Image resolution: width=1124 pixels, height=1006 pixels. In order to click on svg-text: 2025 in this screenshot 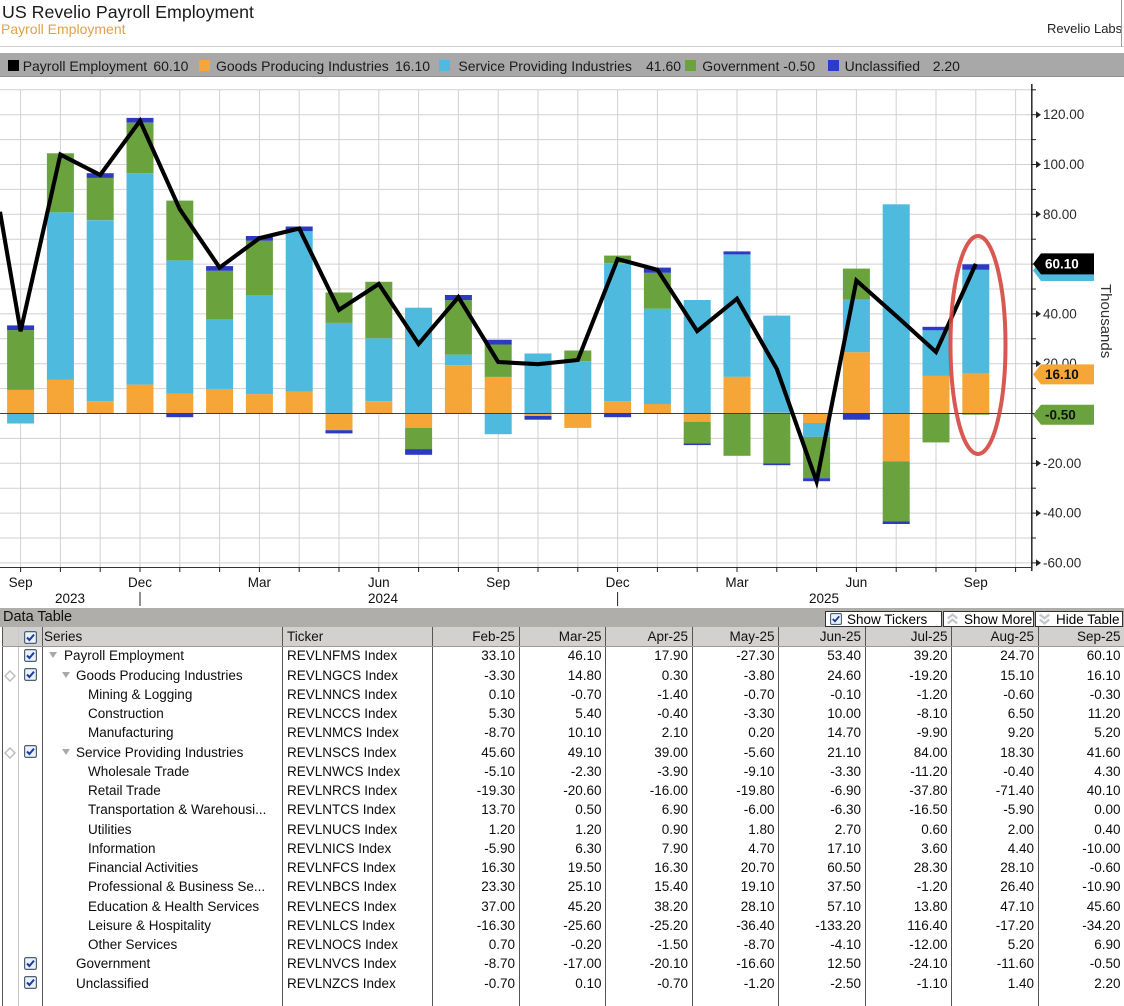, I will do `click(824, 598)`.